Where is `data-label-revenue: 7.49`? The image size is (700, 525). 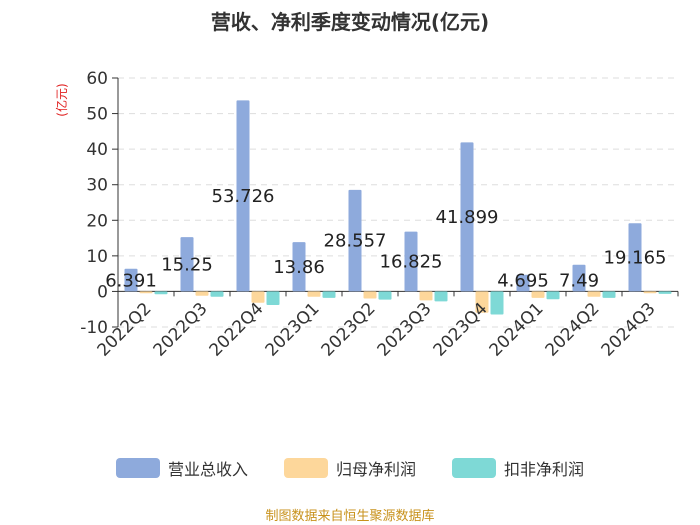
data-label-revenue: 7.49 is located at coordinates (579, 280).